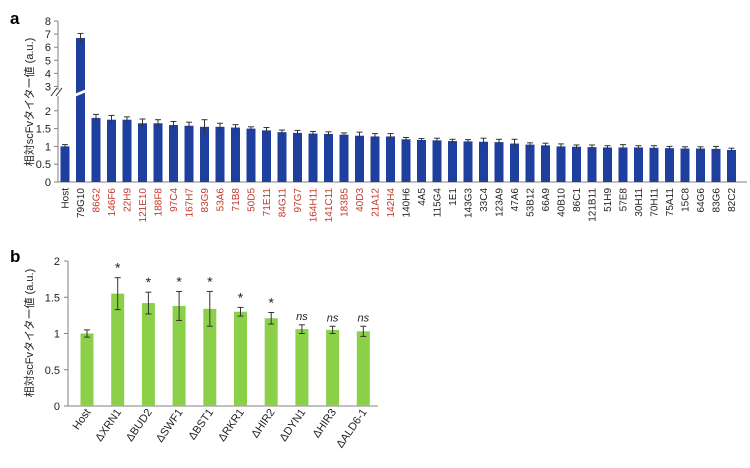  Describe the element at coordinates (112, 202) in the screenshot. I see `panel-a-x-tick-label: 146F6` at that location.